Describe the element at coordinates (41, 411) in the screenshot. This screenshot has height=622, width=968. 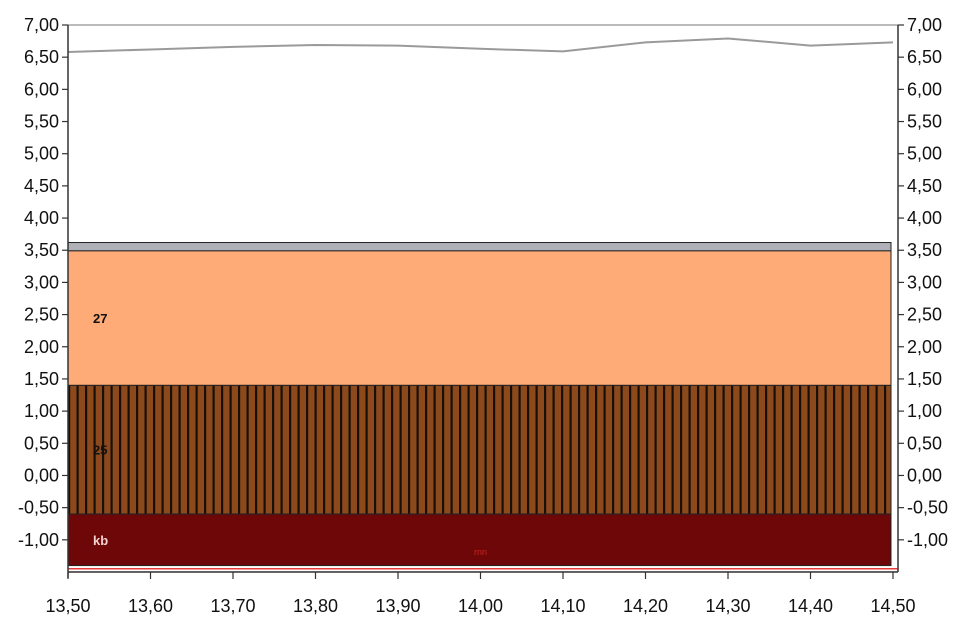
I see `y-tick-label-left: 1,00` at that location.